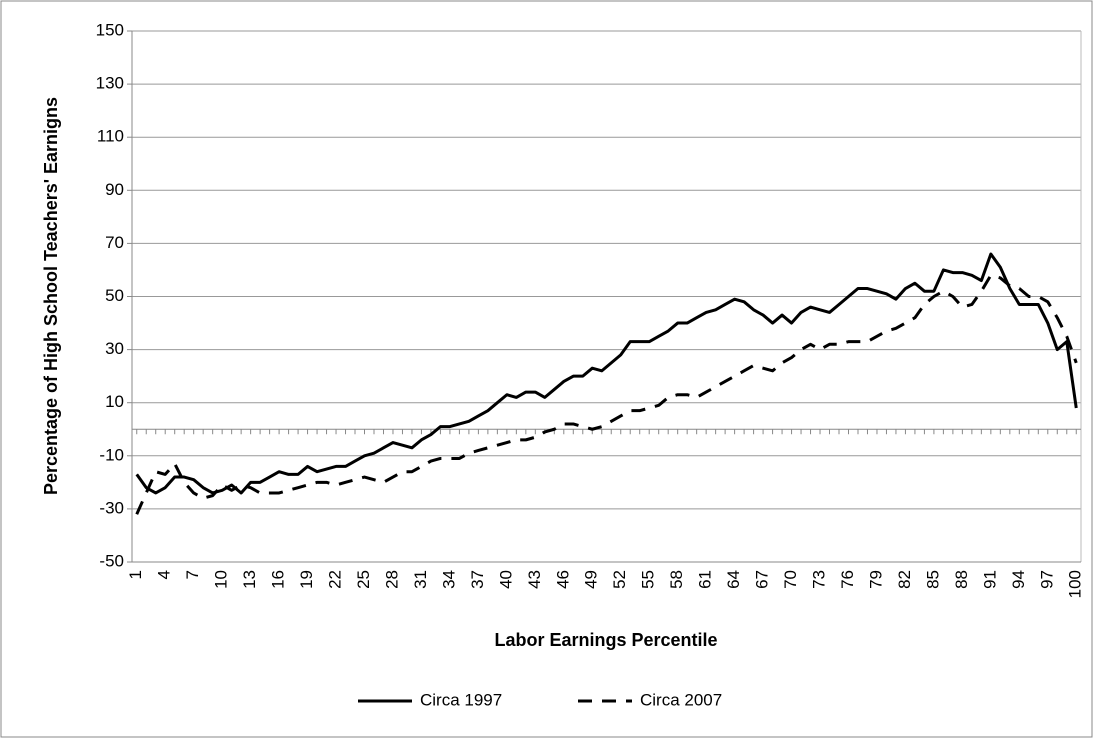  I want to click on x-tick-label: 10, so click(221, 579).